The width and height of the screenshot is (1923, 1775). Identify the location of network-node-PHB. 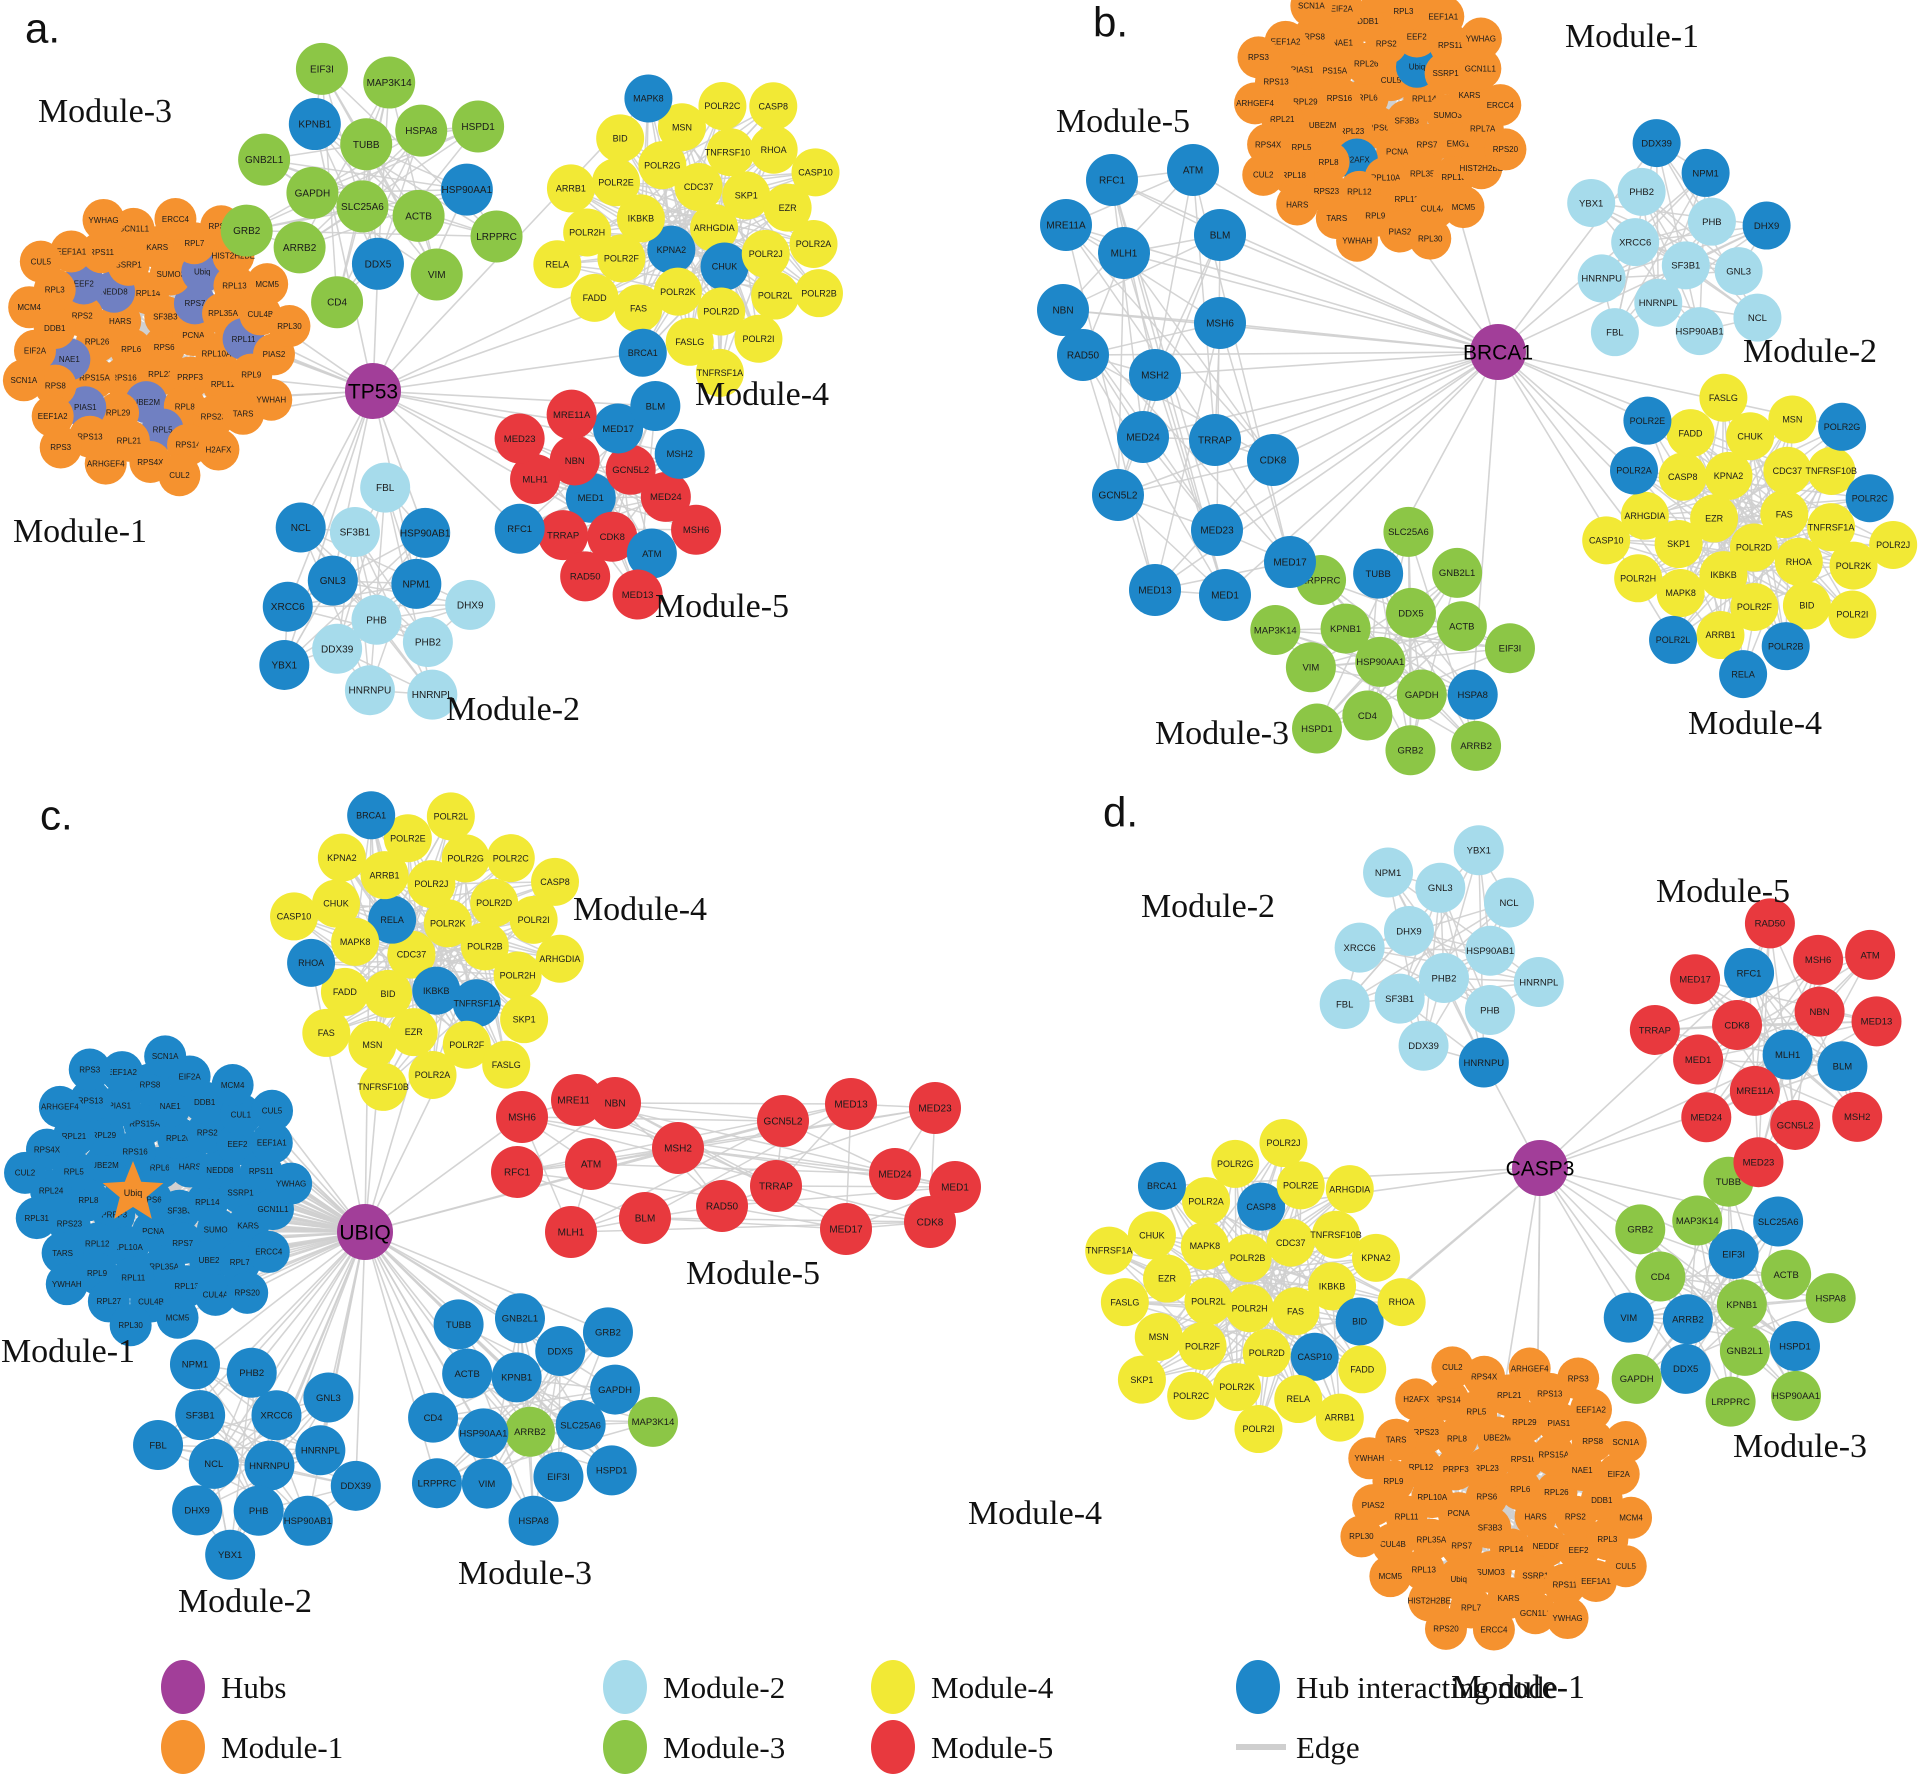
(1489, 1009).